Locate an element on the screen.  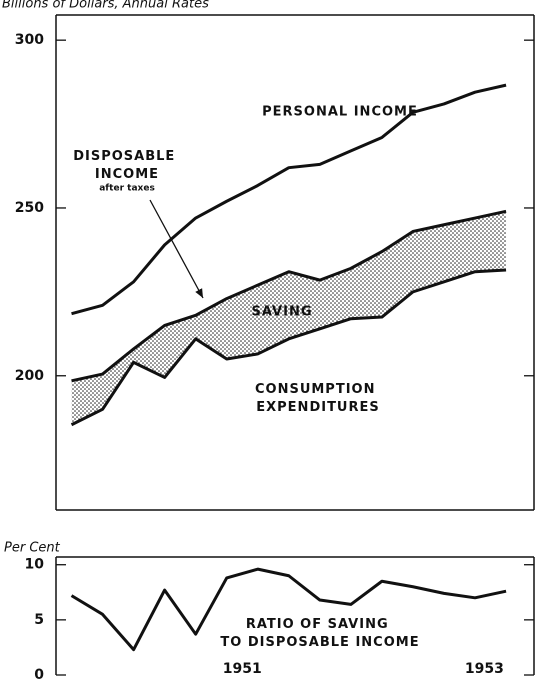
annotation: after taxes is located at coordinates (127, 189).